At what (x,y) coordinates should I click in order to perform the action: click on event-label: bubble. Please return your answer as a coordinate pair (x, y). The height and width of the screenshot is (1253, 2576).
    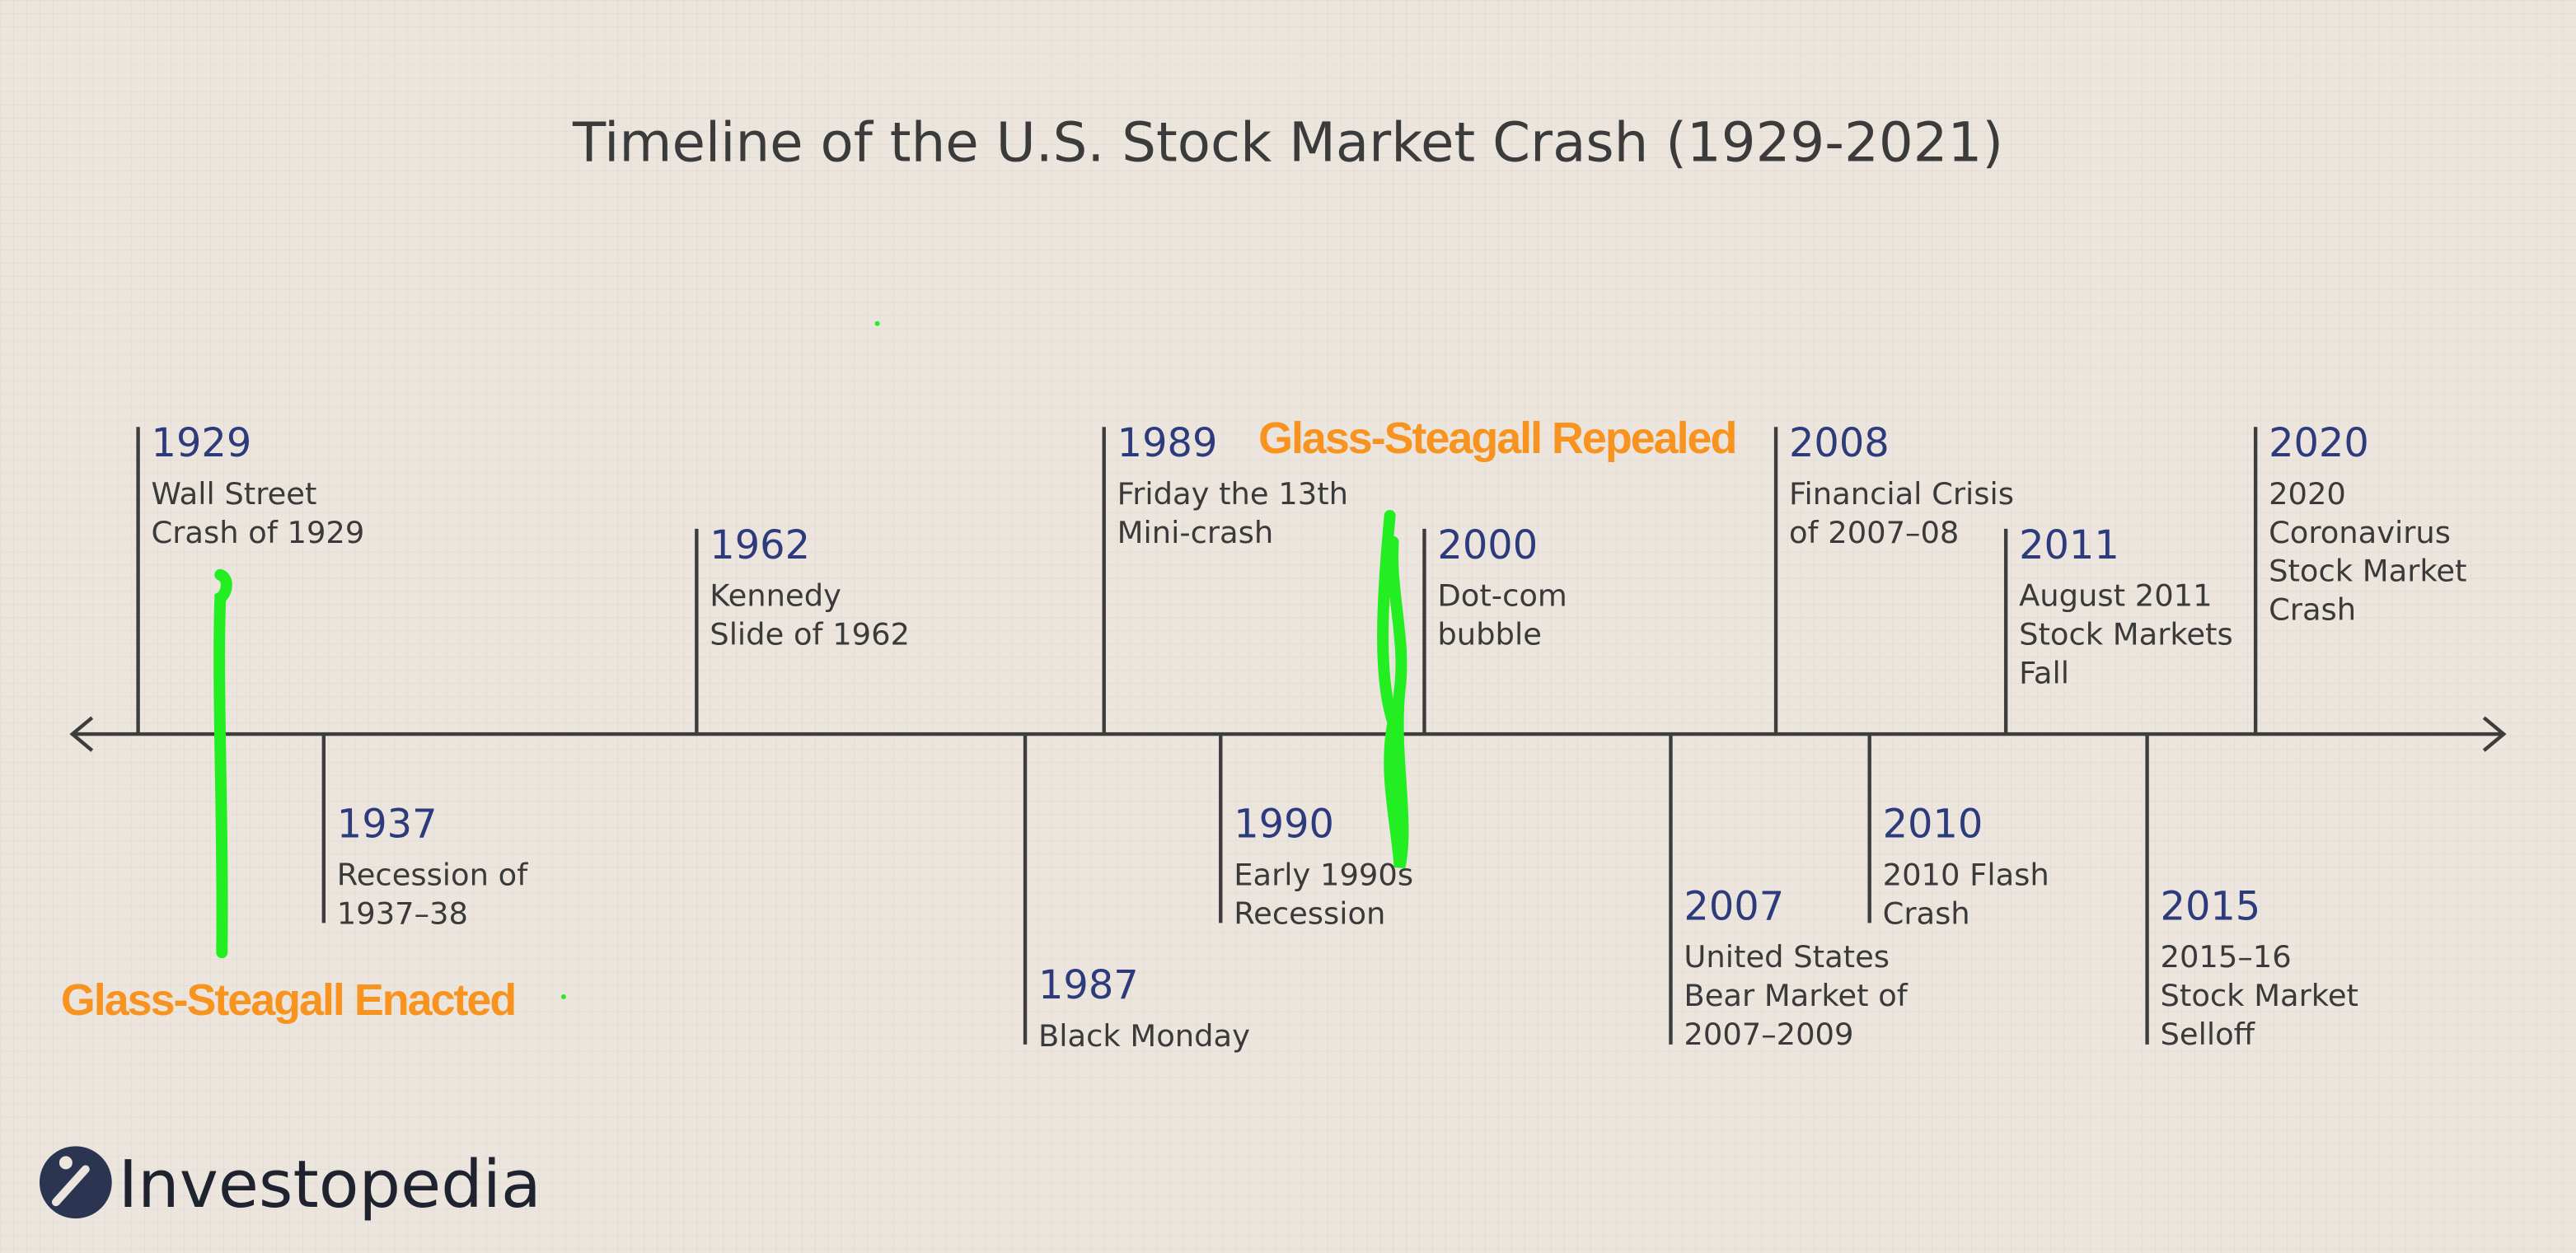
    Looking at the image, I should click on (1489, 634).